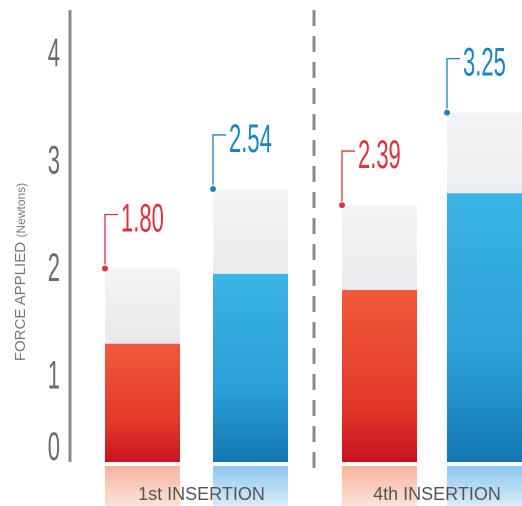 The height and width of the screenshot is (506, 522). Describe the element at coordinates (54, 52) in the screenshot. I see `y-tick-label: 4` at that location.